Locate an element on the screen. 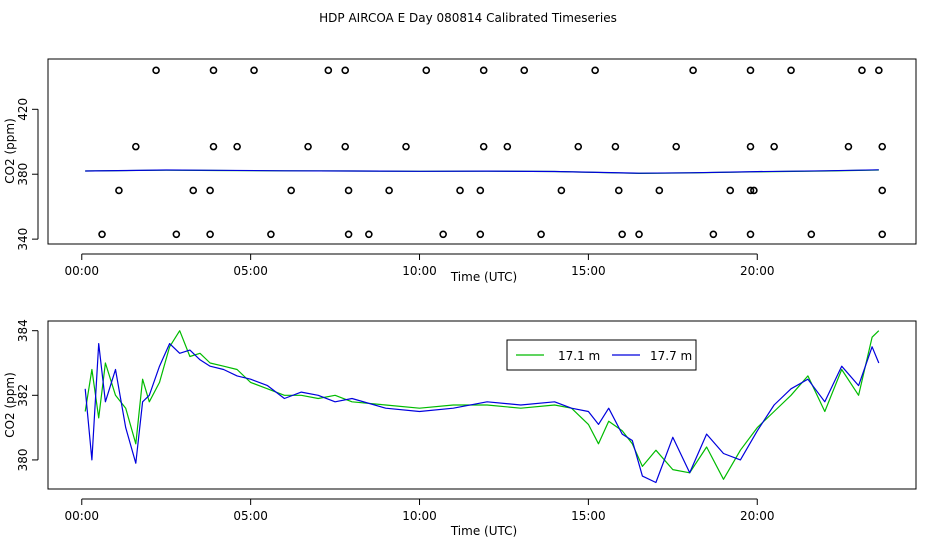  top-x-tick-label: 15:00 is located at coordinates (588, 271).